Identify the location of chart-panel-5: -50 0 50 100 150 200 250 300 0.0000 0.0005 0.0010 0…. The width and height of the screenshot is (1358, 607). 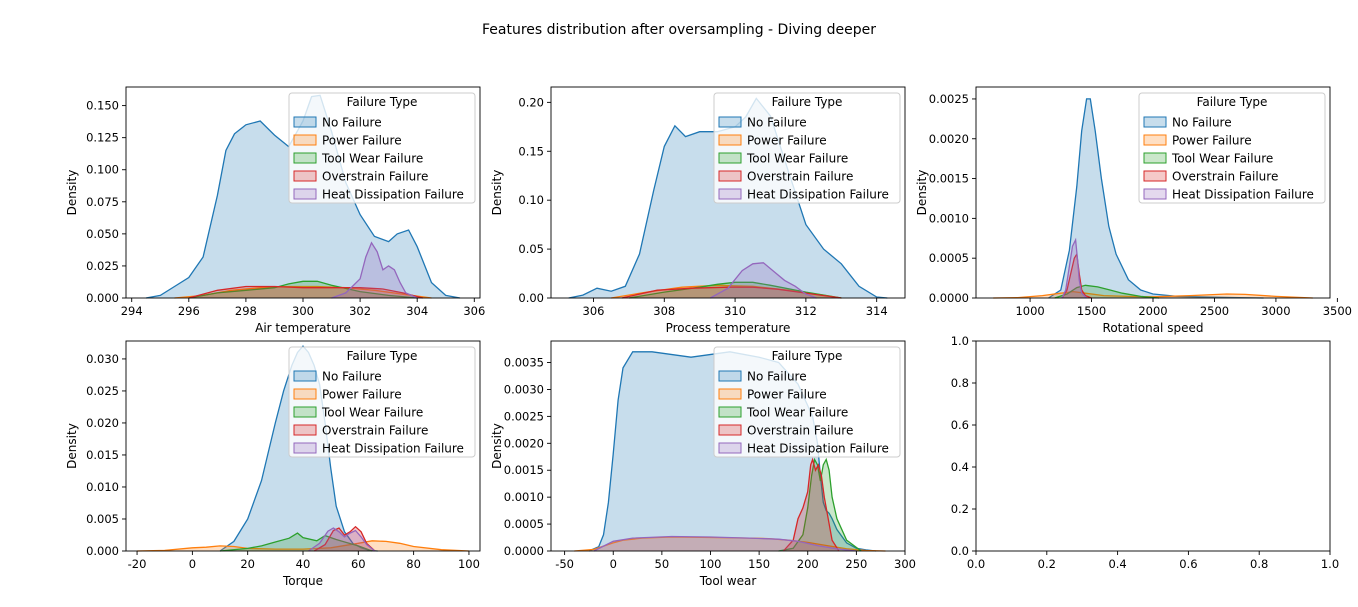
(703, 464).